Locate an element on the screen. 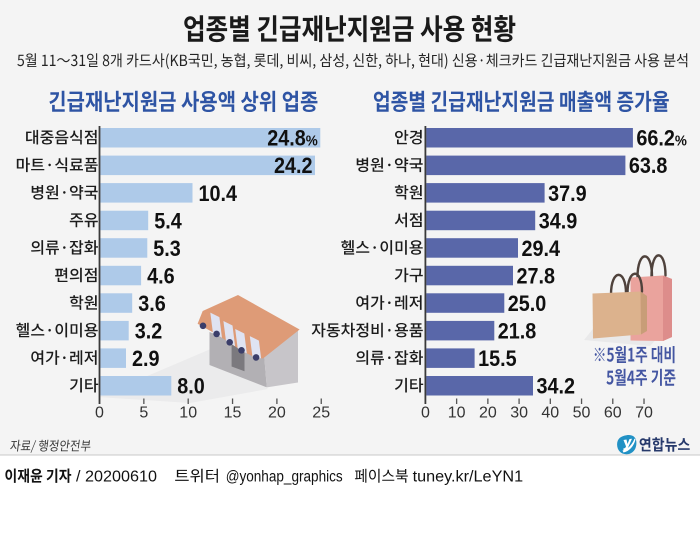 This screenshot has height=537, width=700. svg-text: 25 is located at coordinates (321, 413).